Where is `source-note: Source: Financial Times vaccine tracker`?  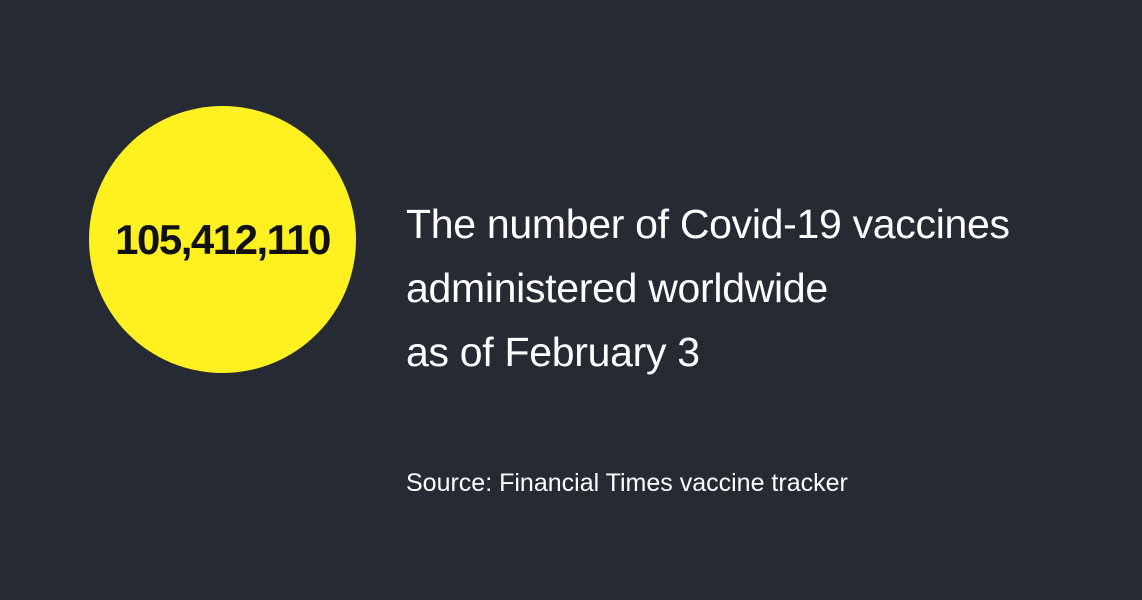 source-note: Source: Financial Times vaccine tracker is located at coordinates (627, 483).